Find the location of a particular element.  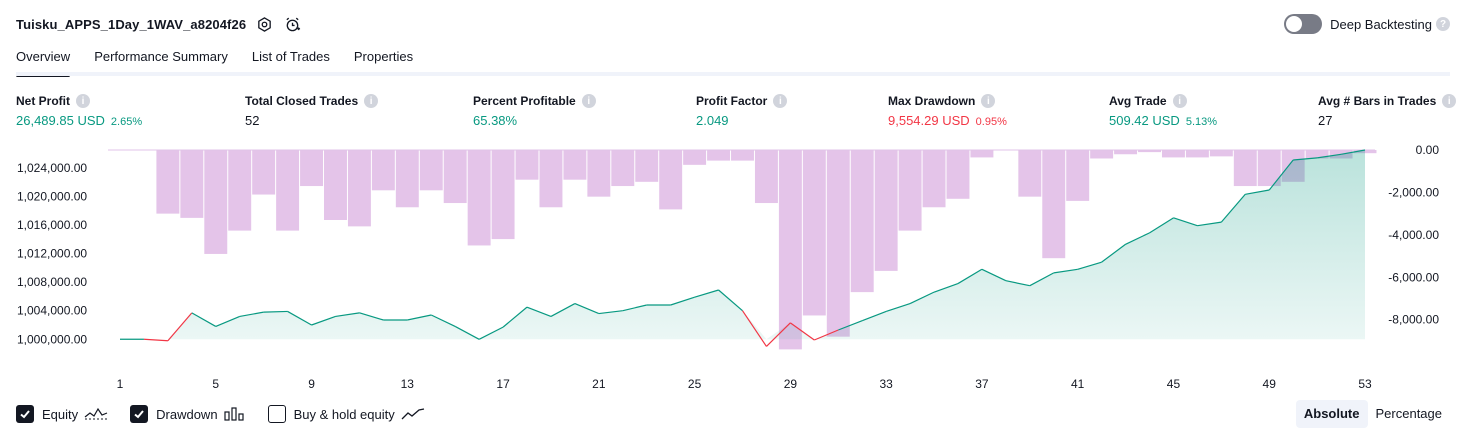

question-icon: ? is located at coordinates (1443, 24).